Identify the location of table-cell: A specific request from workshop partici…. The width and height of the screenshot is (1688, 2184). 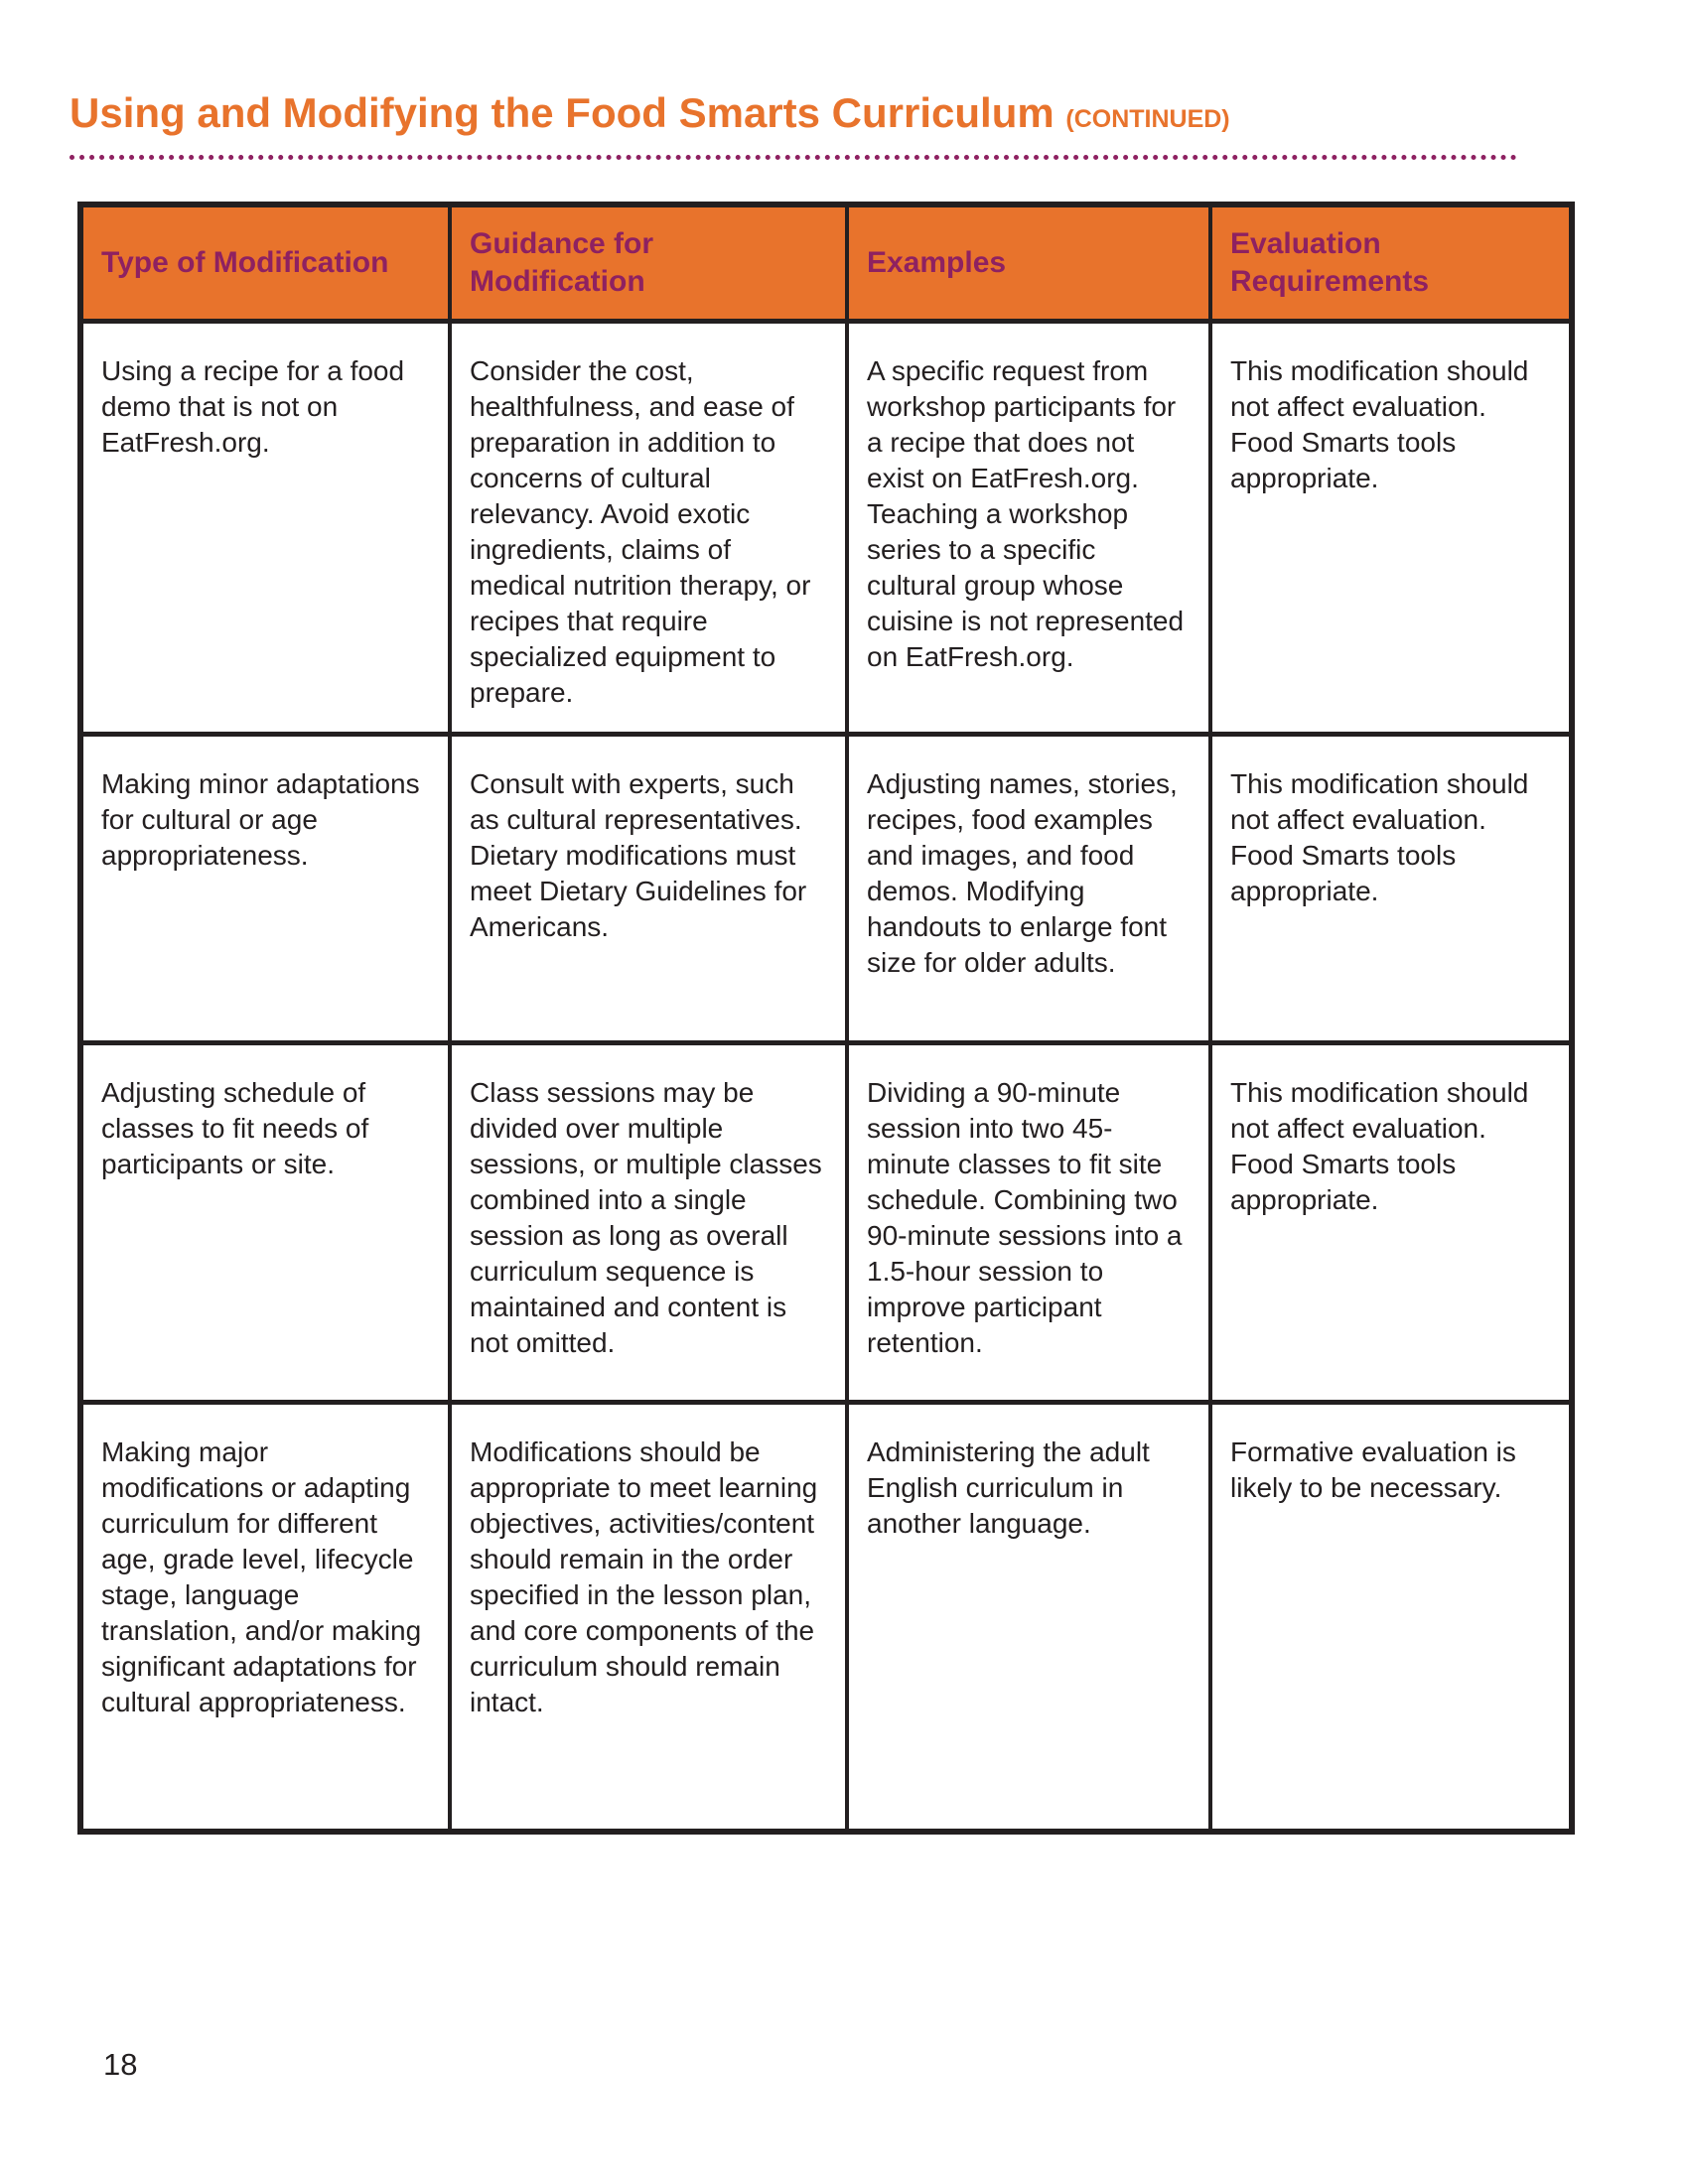
(1028, 527).